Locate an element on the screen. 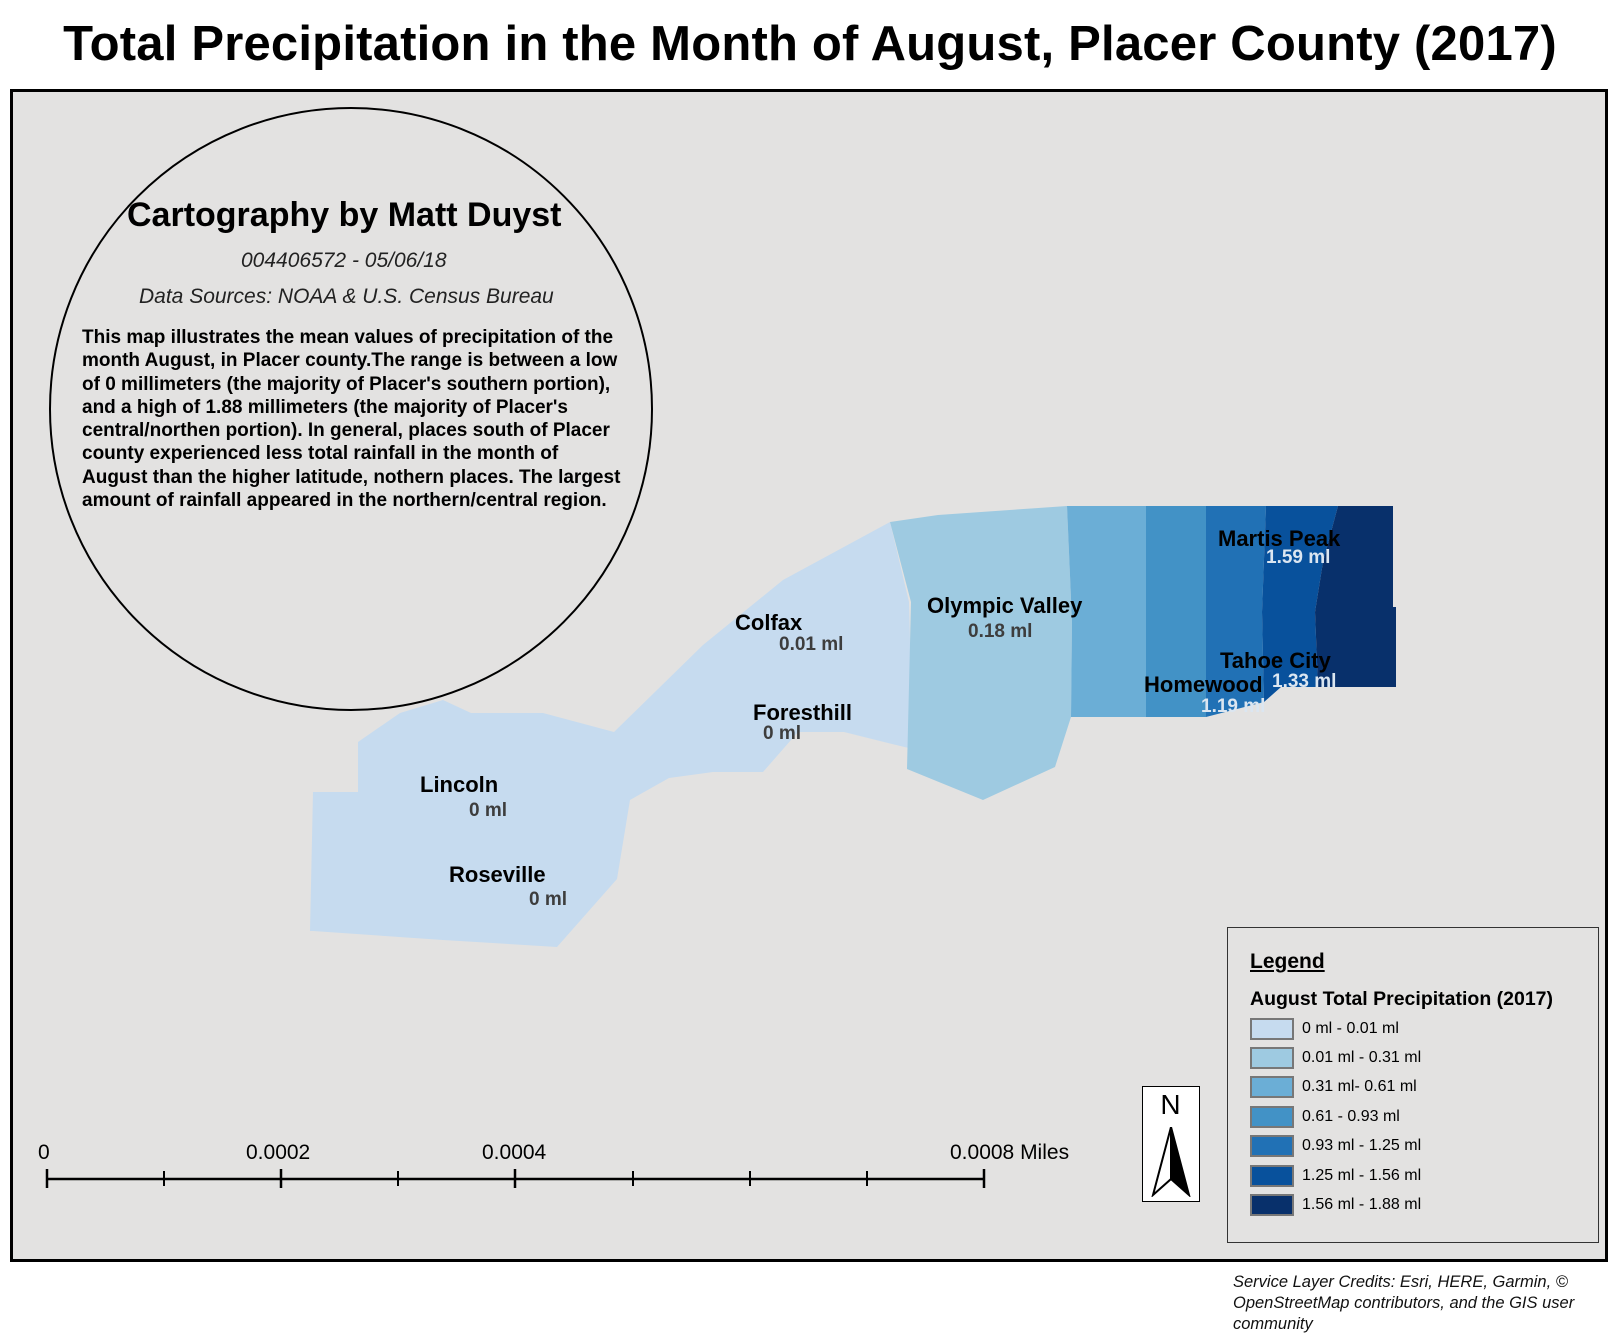  place-value-lincoln: 0 ml is located at coordinates (488, 810).